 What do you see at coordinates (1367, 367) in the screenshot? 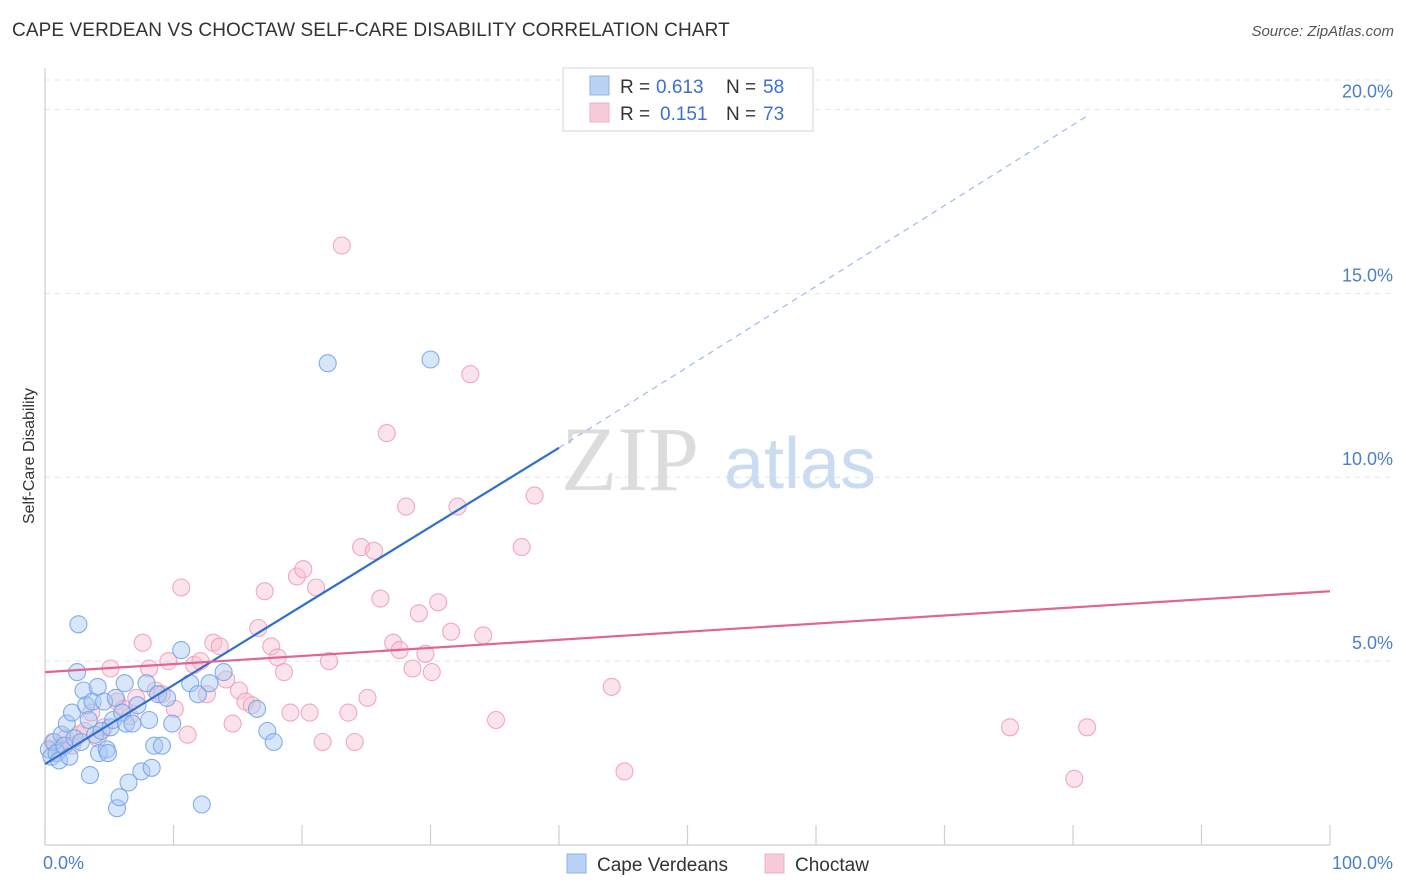
I see `y-tick-labels: 5.0% 10.0% 15.0% 20.0%` at bounding box center [1367, 367].